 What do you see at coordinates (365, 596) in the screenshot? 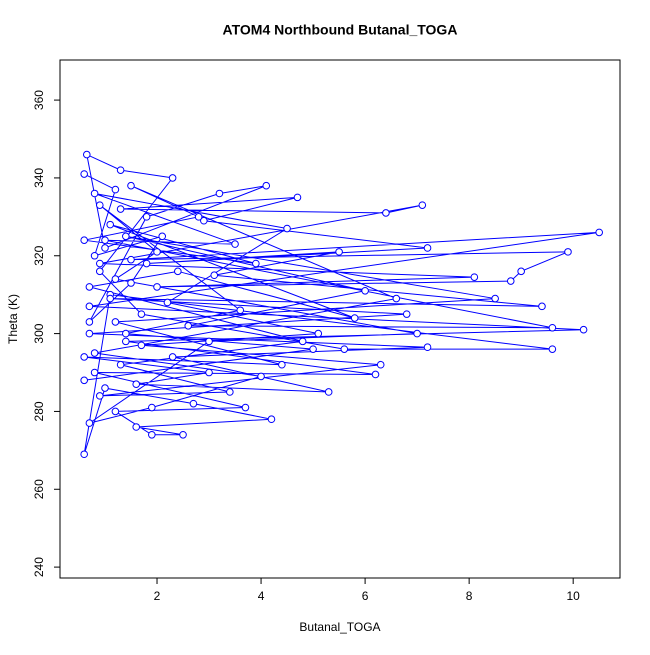
I see `x-tick-label: 6` at bounding box center [365, 596].